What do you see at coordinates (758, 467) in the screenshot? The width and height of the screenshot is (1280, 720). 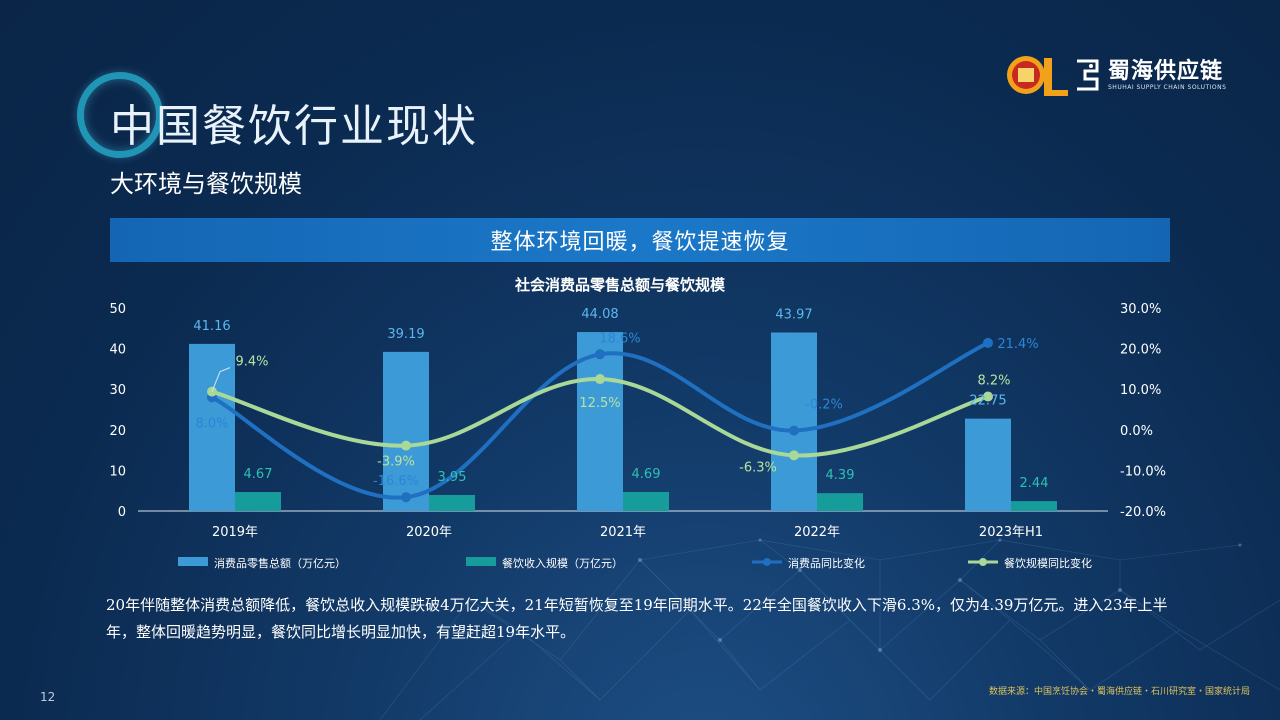 I see `line-value-label: -6.3%` at bounding box center [758, 467].